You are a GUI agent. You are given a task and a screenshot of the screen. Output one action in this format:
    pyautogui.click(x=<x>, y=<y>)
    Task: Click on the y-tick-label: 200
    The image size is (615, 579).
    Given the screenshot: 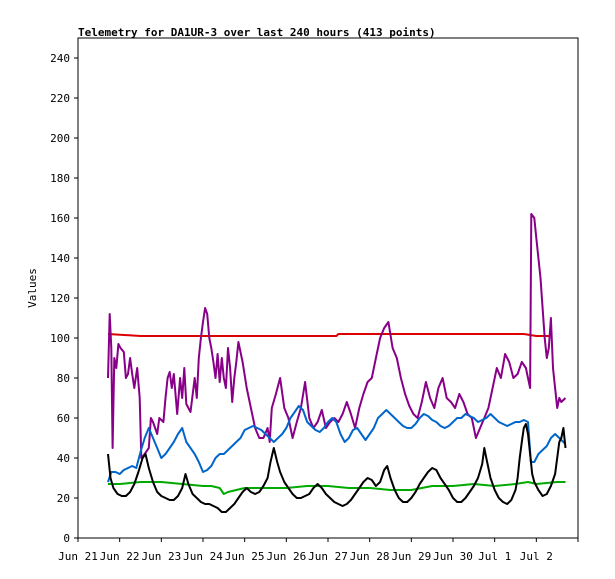 What is the action you would take?
    pyautogui.click(x=60, y=138)
    